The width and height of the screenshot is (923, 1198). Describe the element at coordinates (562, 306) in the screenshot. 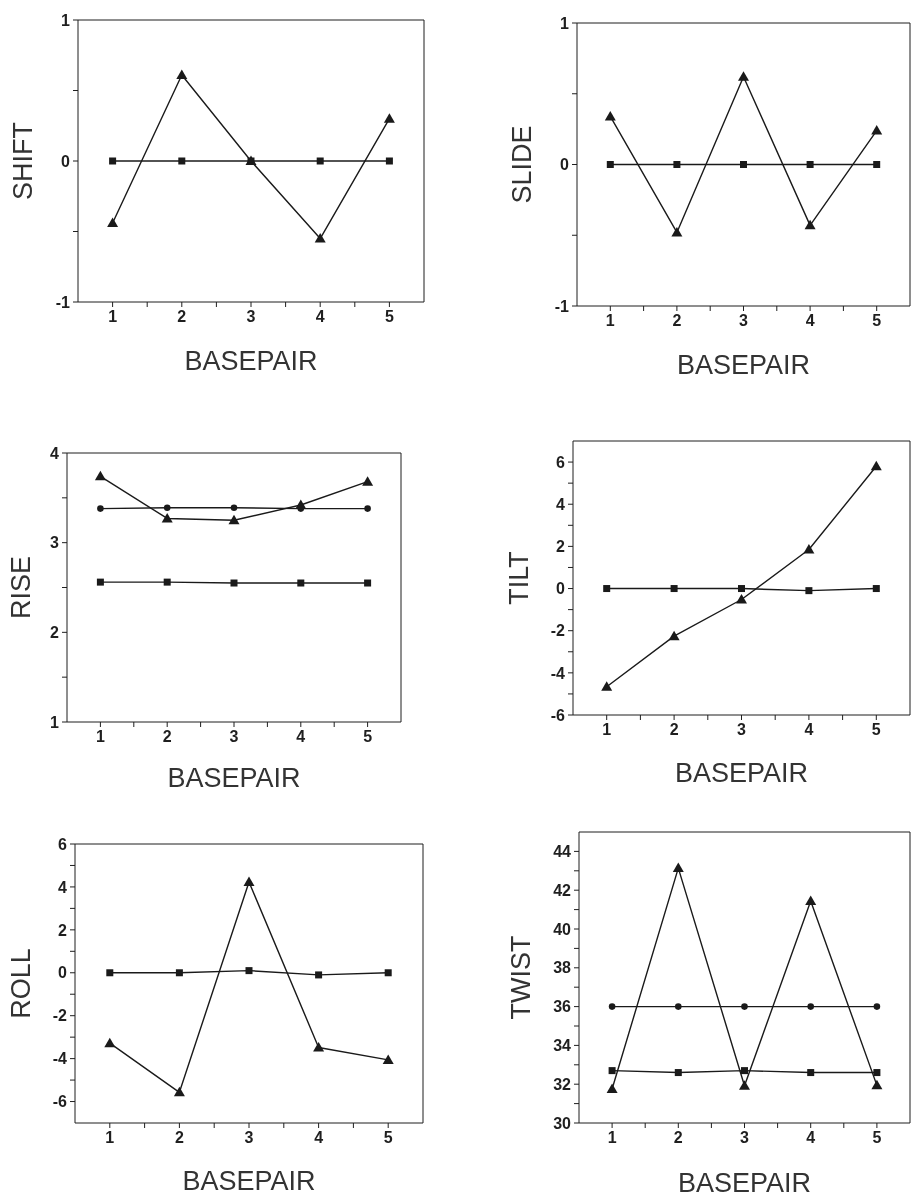

I see `y-tick-label: -1` at that location.